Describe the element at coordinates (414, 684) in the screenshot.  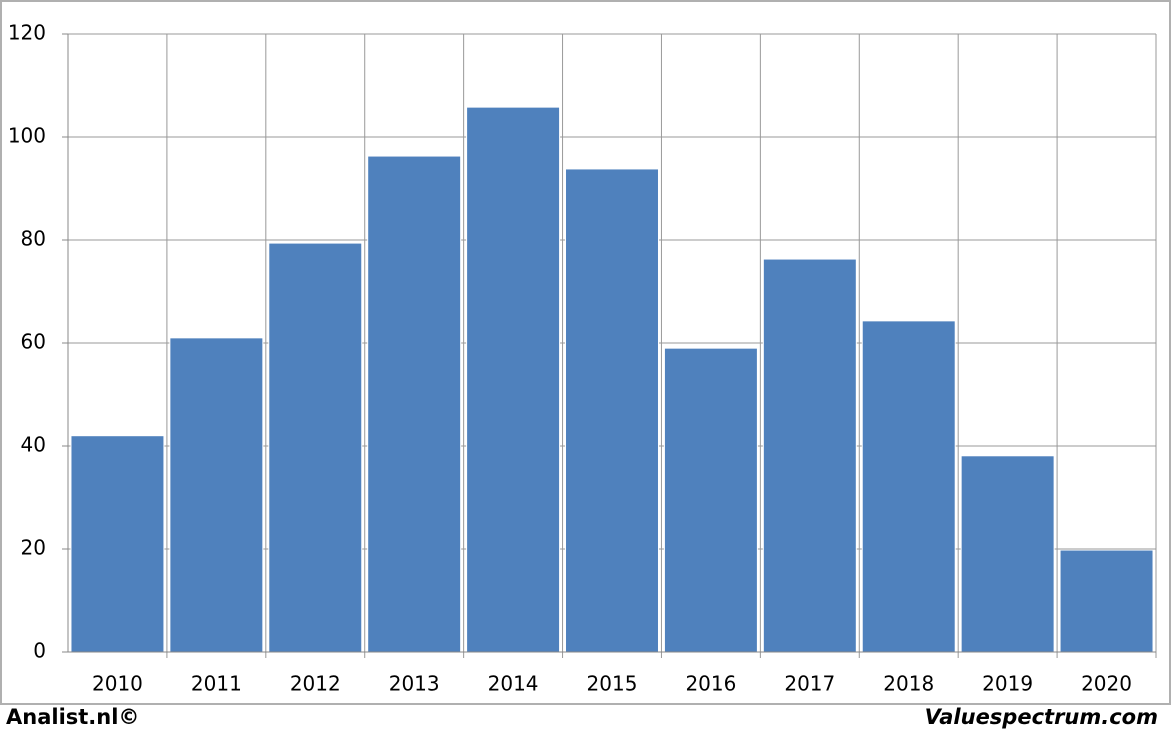
I see `x-tick-label: 2013` at that location.